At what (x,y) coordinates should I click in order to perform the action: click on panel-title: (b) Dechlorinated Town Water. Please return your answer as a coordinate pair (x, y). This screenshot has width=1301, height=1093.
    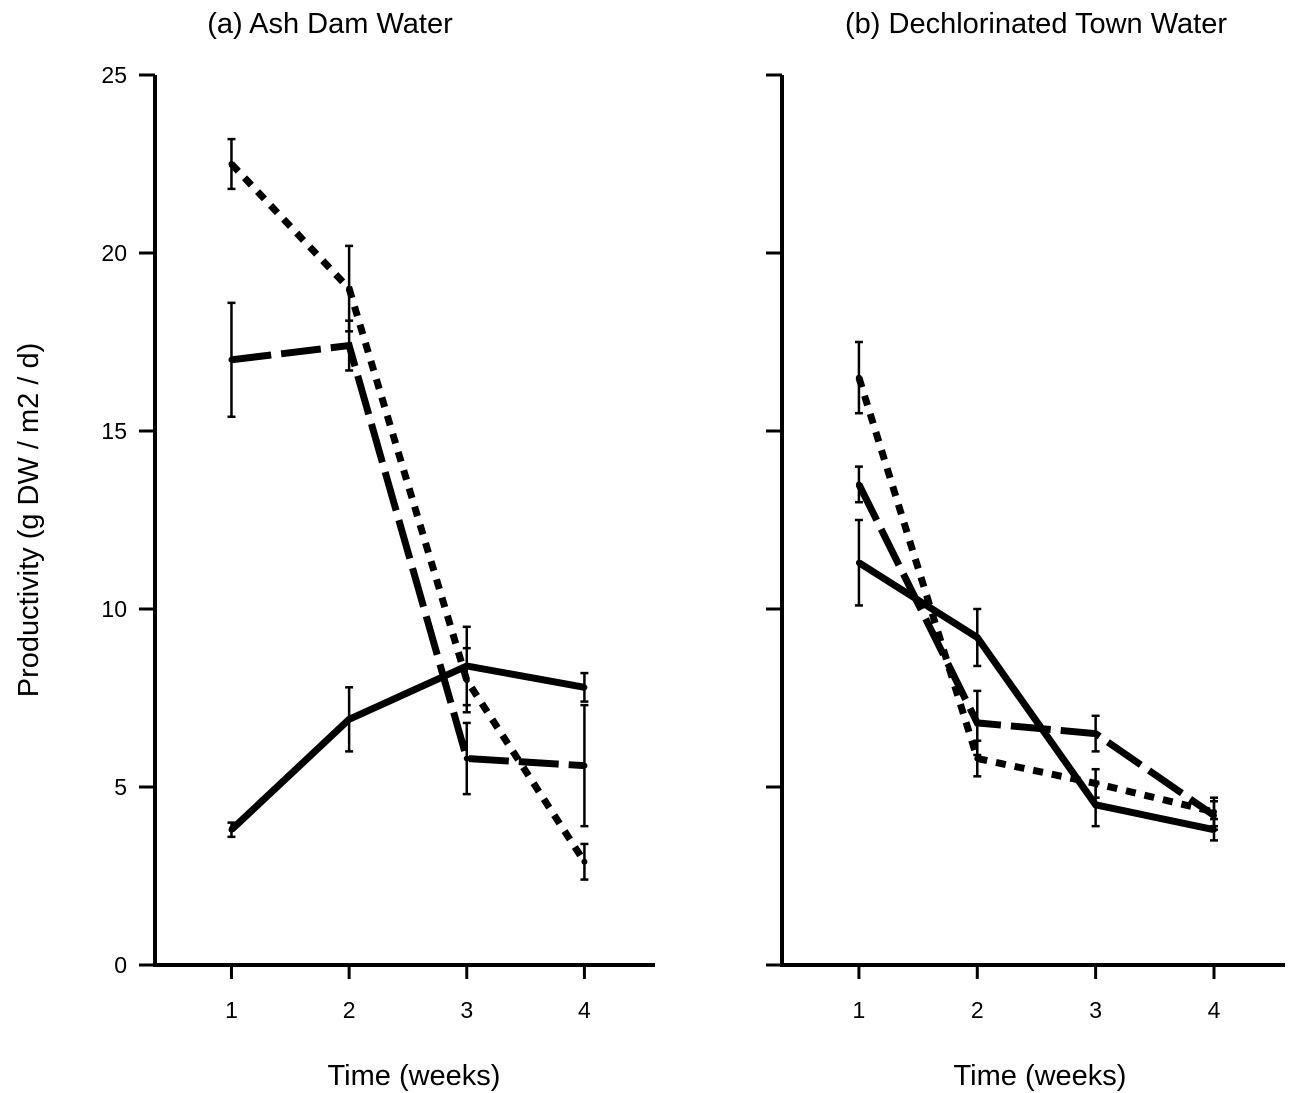
    Looking at the image, I should click on (1036, 24).